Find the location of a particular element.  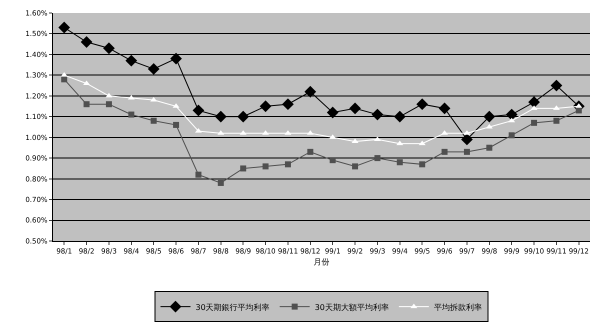

x-axis-title: 月份 is located at coordinates (322, 262).